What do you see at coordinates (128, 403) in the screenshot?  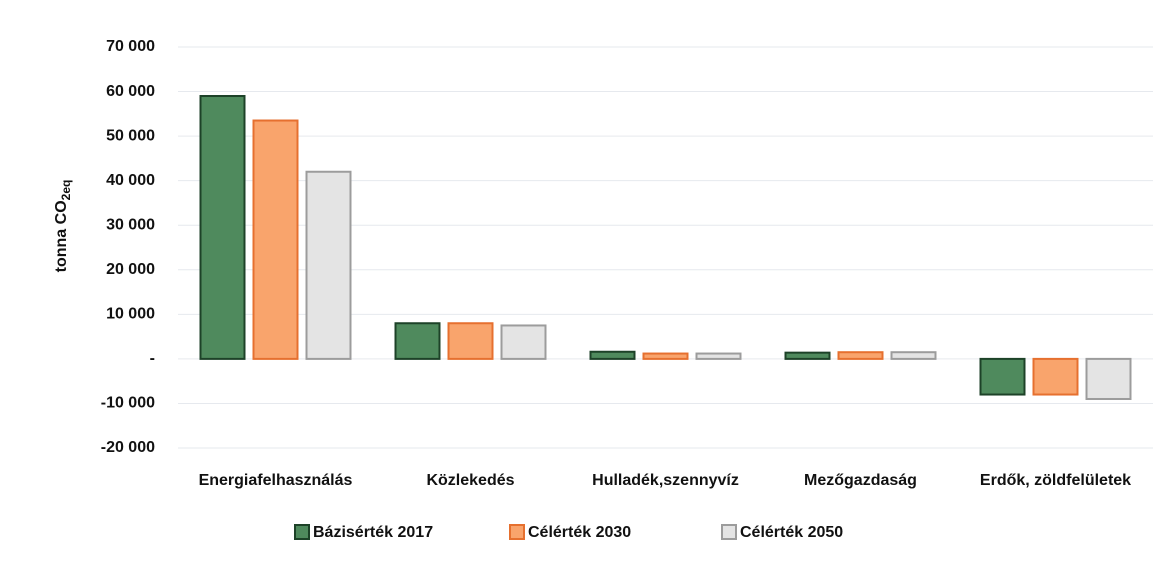 I see `y-tick-label: -10 000` at bounding box center [128, 403].